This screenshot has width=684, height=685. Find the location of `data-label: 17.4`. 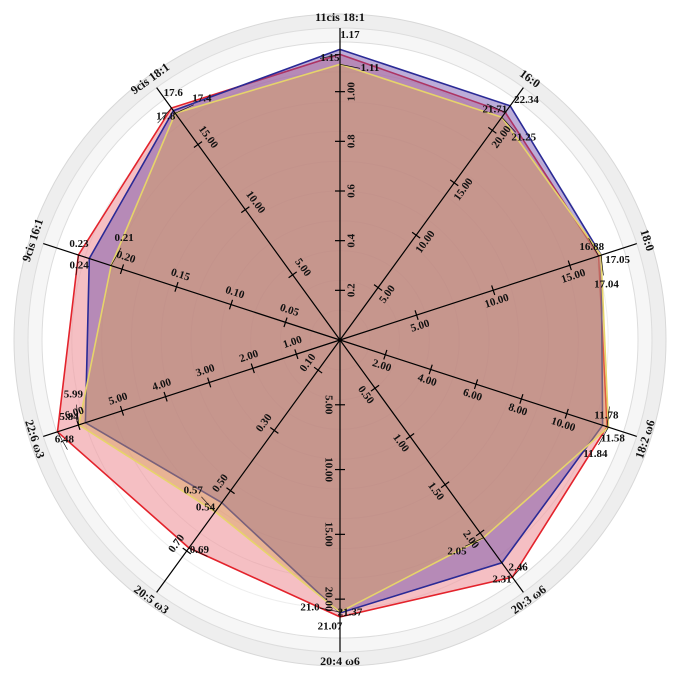

data-label: 17.4 is located at coordinates (202, 98).